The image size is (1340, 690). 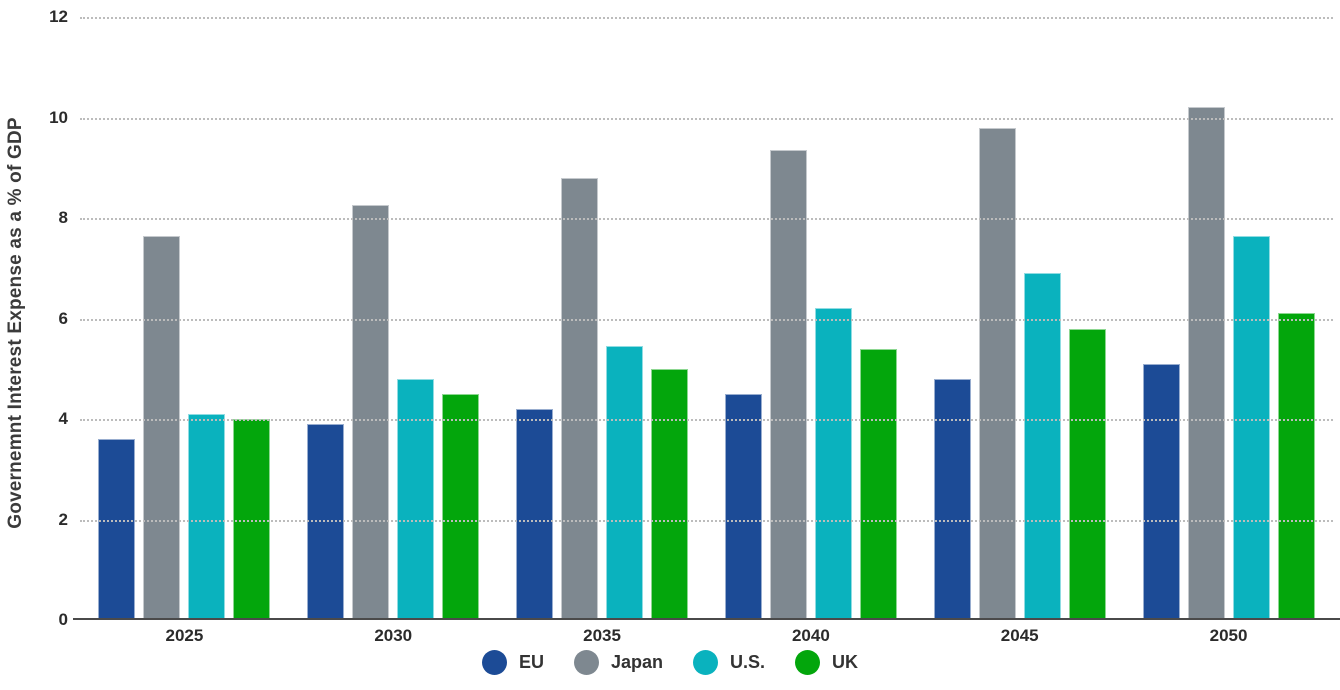 What do you see at coordinates (1019, 635) in the screenshot?
I see `x-tick-label-2045: 2045` at bounding box center [1019, 635].